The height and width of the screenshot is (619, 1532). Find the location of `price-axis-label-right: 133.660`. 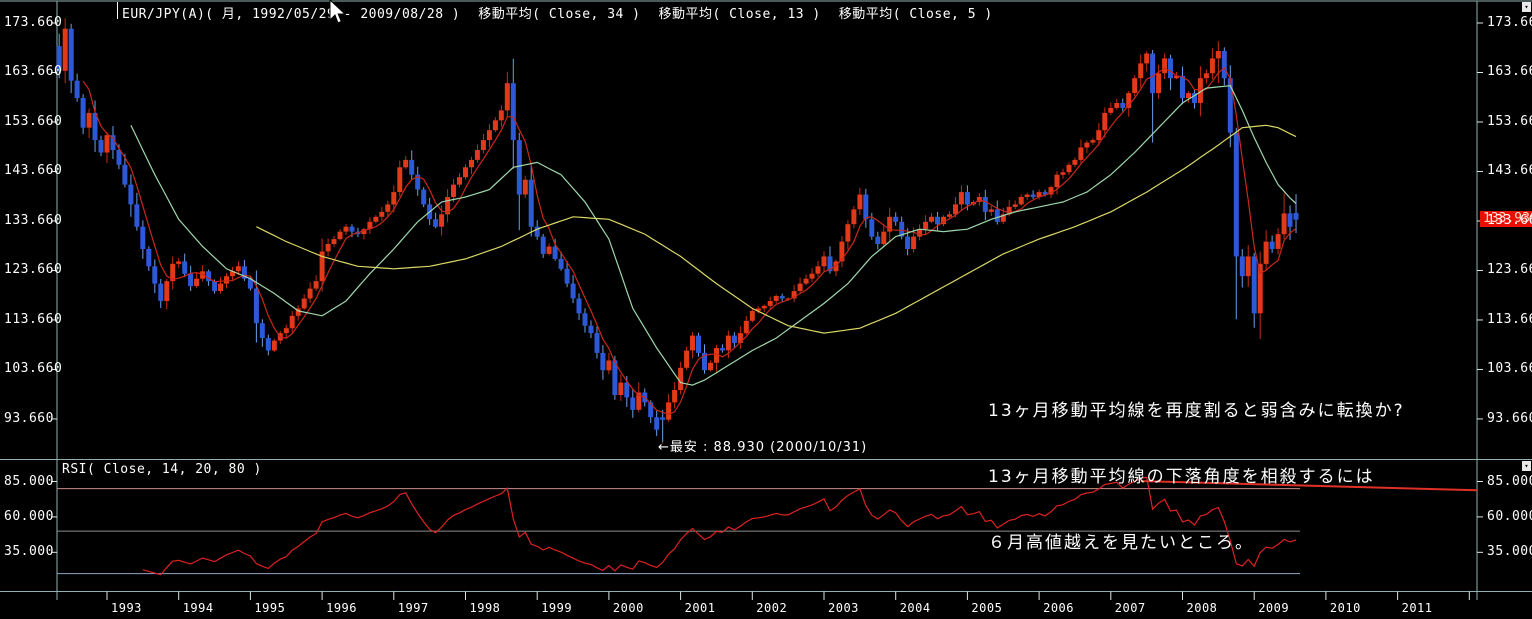

price-axis-label-right: 133.660 is located at coordinates (1509, 220).